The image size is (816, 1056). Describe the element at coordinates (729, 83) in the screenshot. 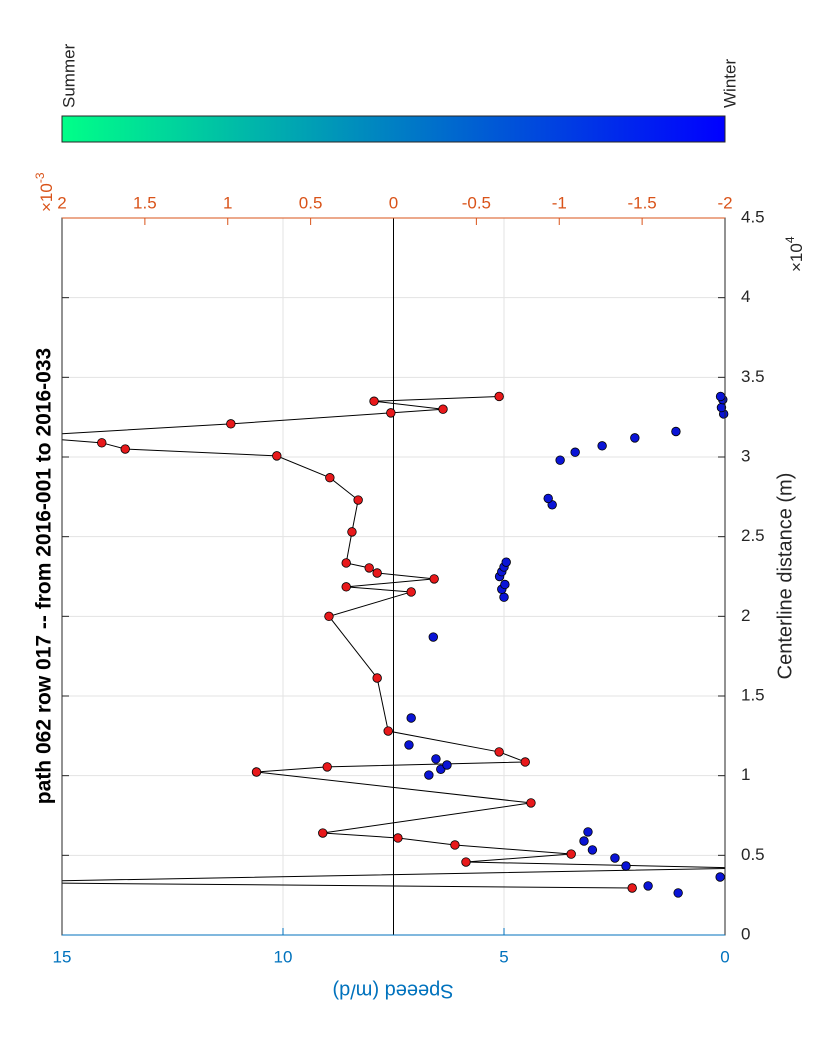

I see `colorbar-label: Winter` at that location.